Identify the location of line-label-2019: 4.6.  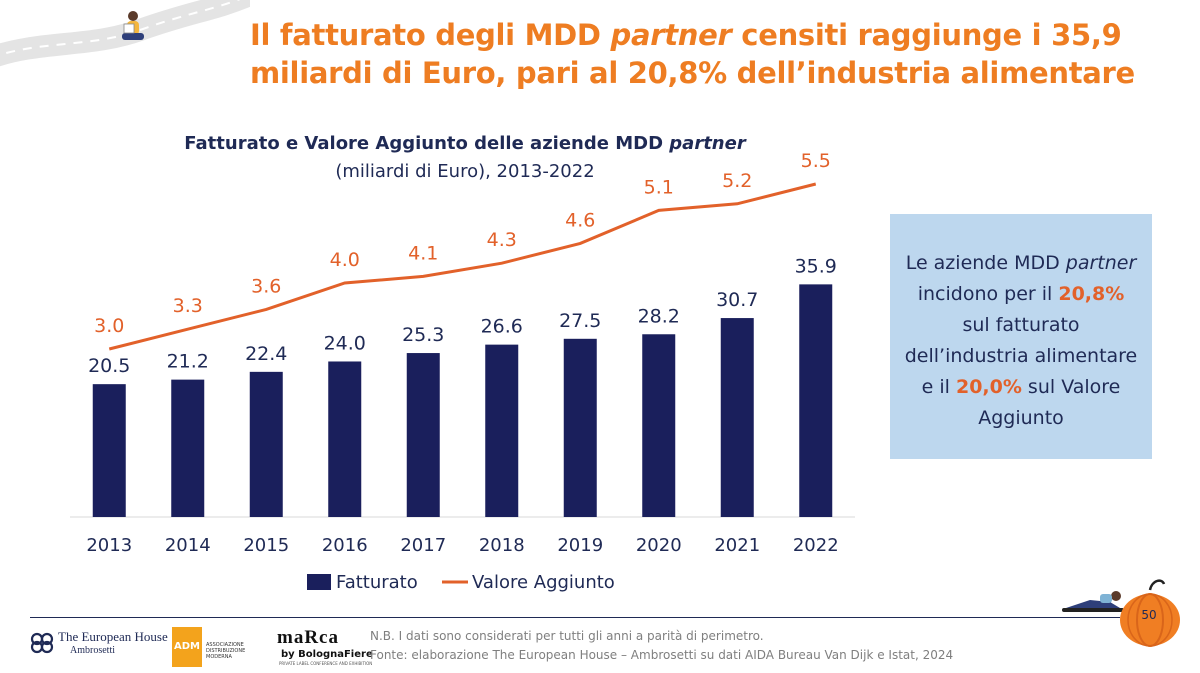
(580, 220).